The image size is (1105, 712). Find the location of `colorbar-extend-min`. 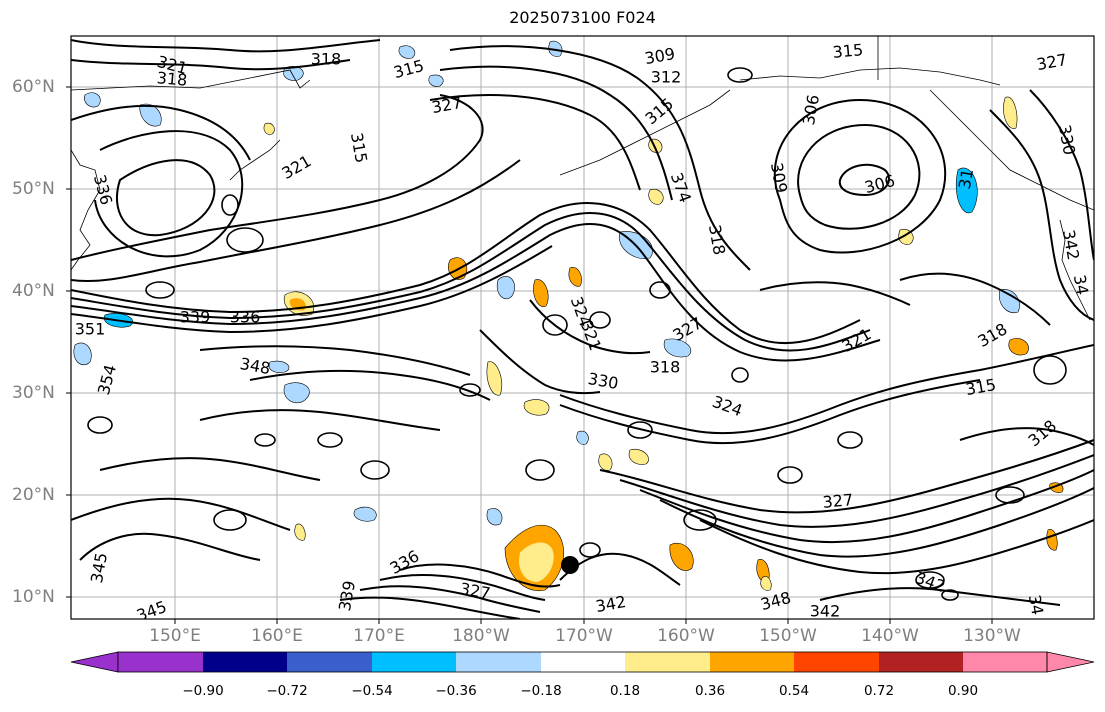

colorbar-extend-min is located at coordinates (94, 662).